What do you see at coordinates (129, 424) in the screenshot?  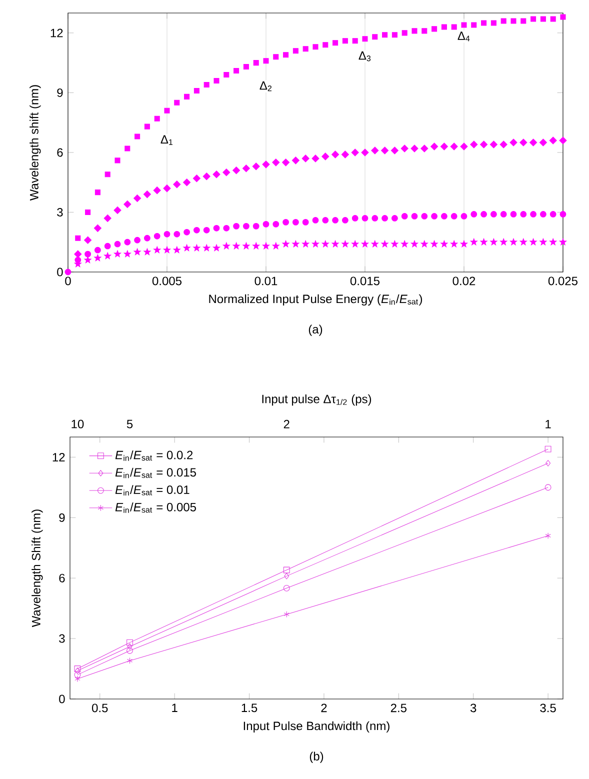 I see `text: 5` at bounding box center [129, 424].